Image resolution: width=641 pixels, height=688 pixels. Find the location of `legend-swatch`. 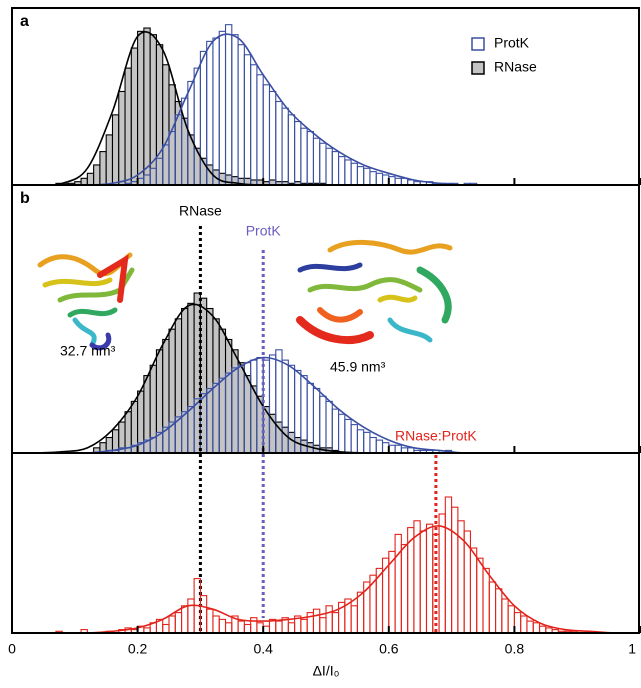

legend-swatch is located at coordinates (478, 44).